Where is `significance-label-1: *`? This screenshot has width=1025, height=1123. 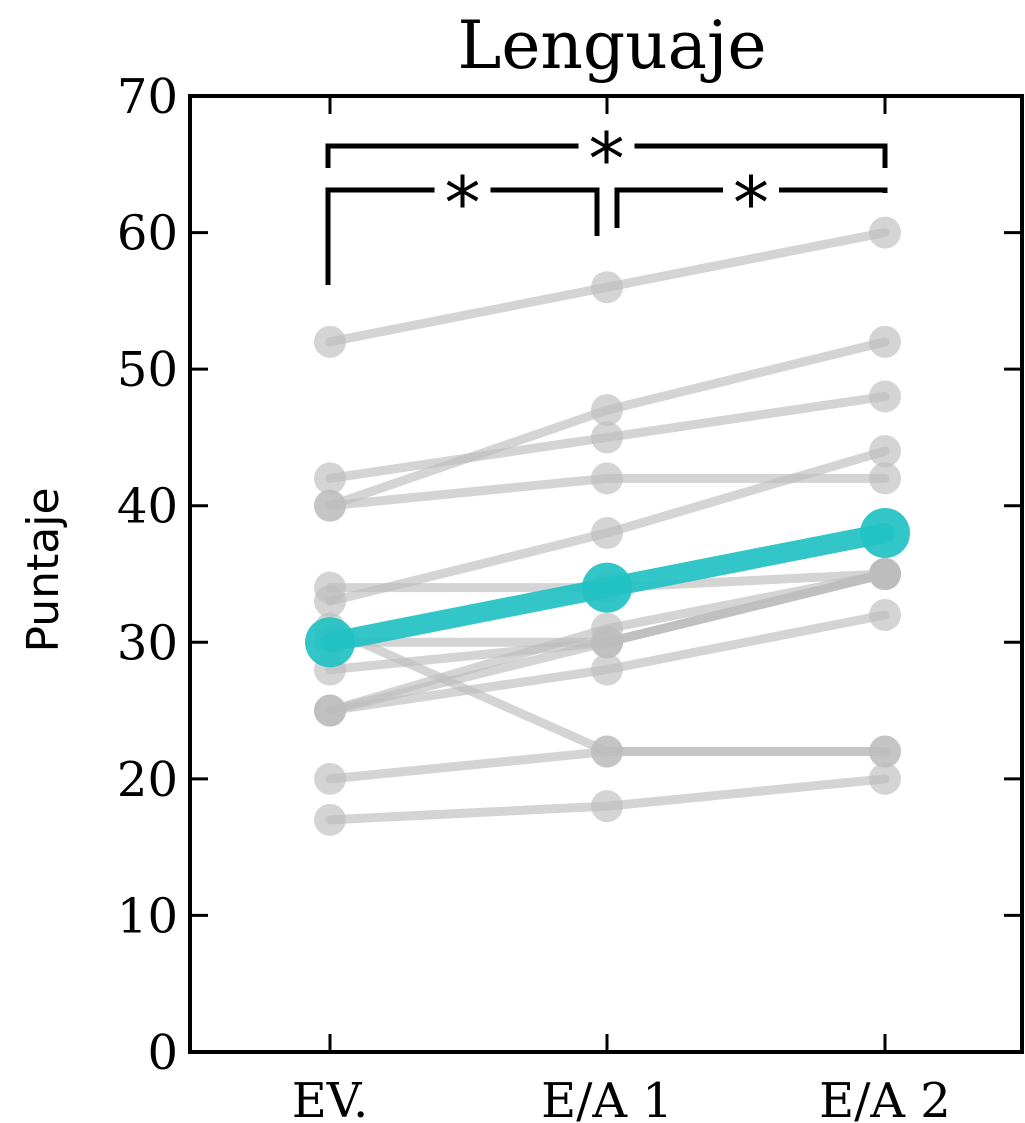 significance-label-1: * is located at coordinates (463, 203).